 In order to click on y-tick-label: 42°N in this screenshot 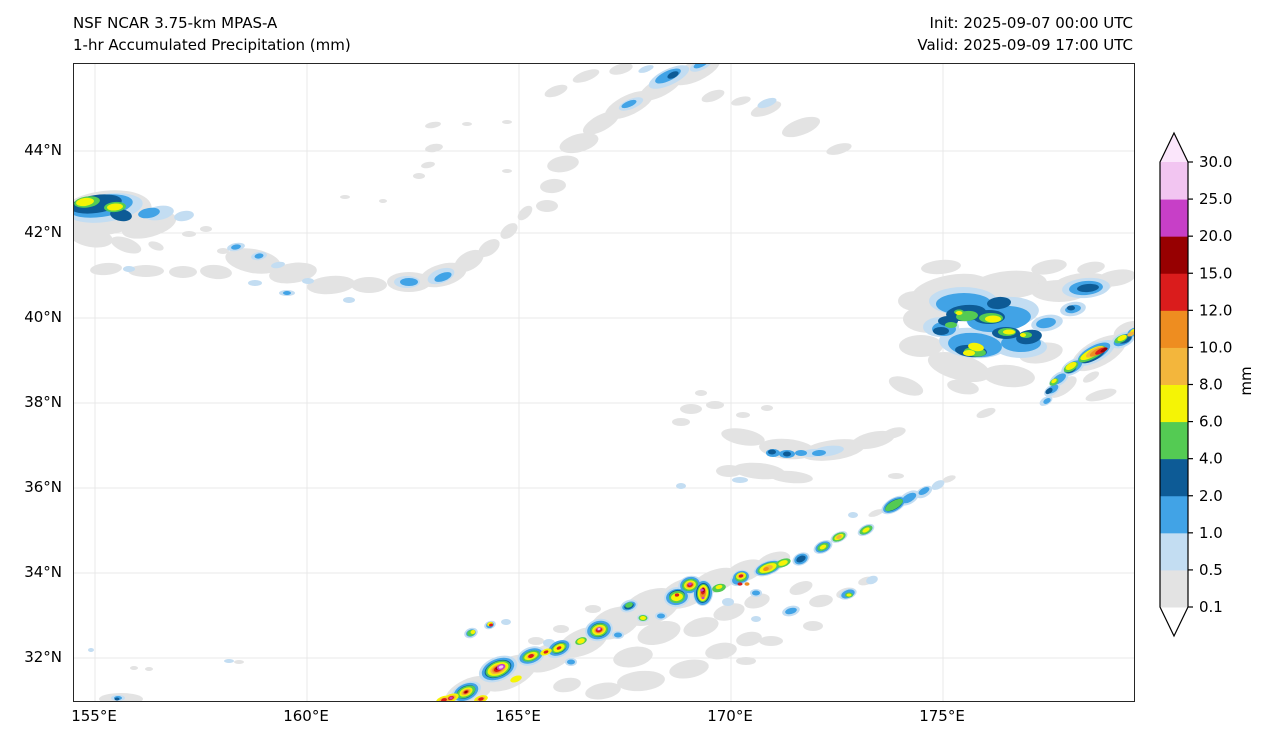, I will do `click(43, 232)`.